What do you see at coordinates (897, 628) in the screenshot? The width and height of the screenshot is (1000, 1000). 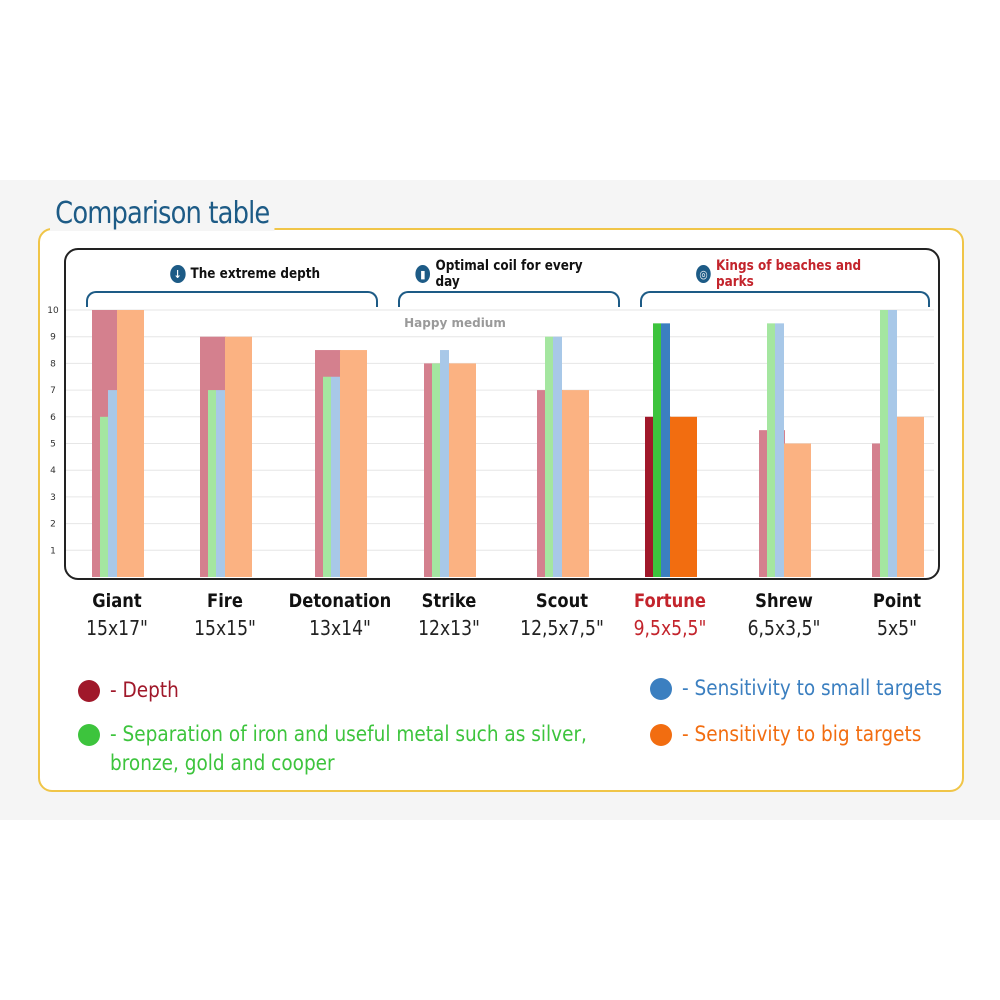 I see `model-coil-size: 5x5"` at bounding box center [897, 628].